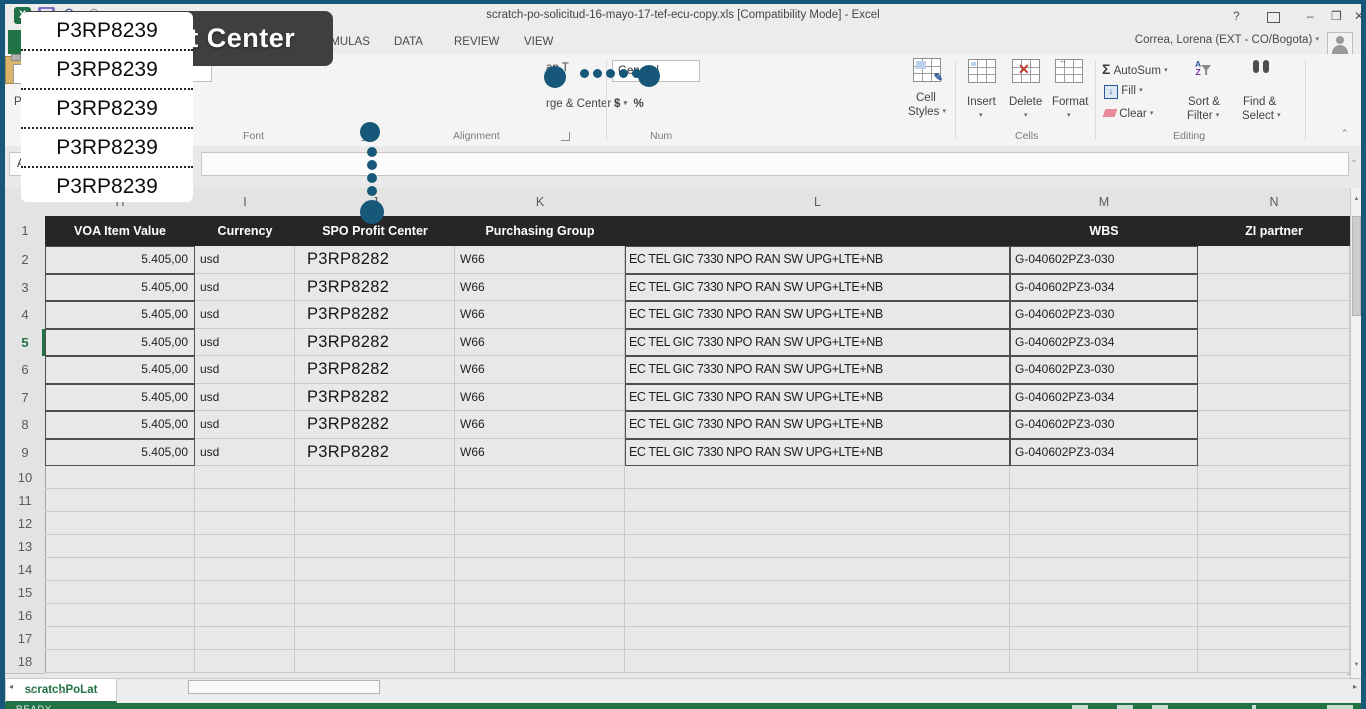 Image resolution: width=1366 pixels, height=709 pixels. Describe the element at coordinates (25, 425) in the screenshot. I see `row-number-8: 8` at that location.